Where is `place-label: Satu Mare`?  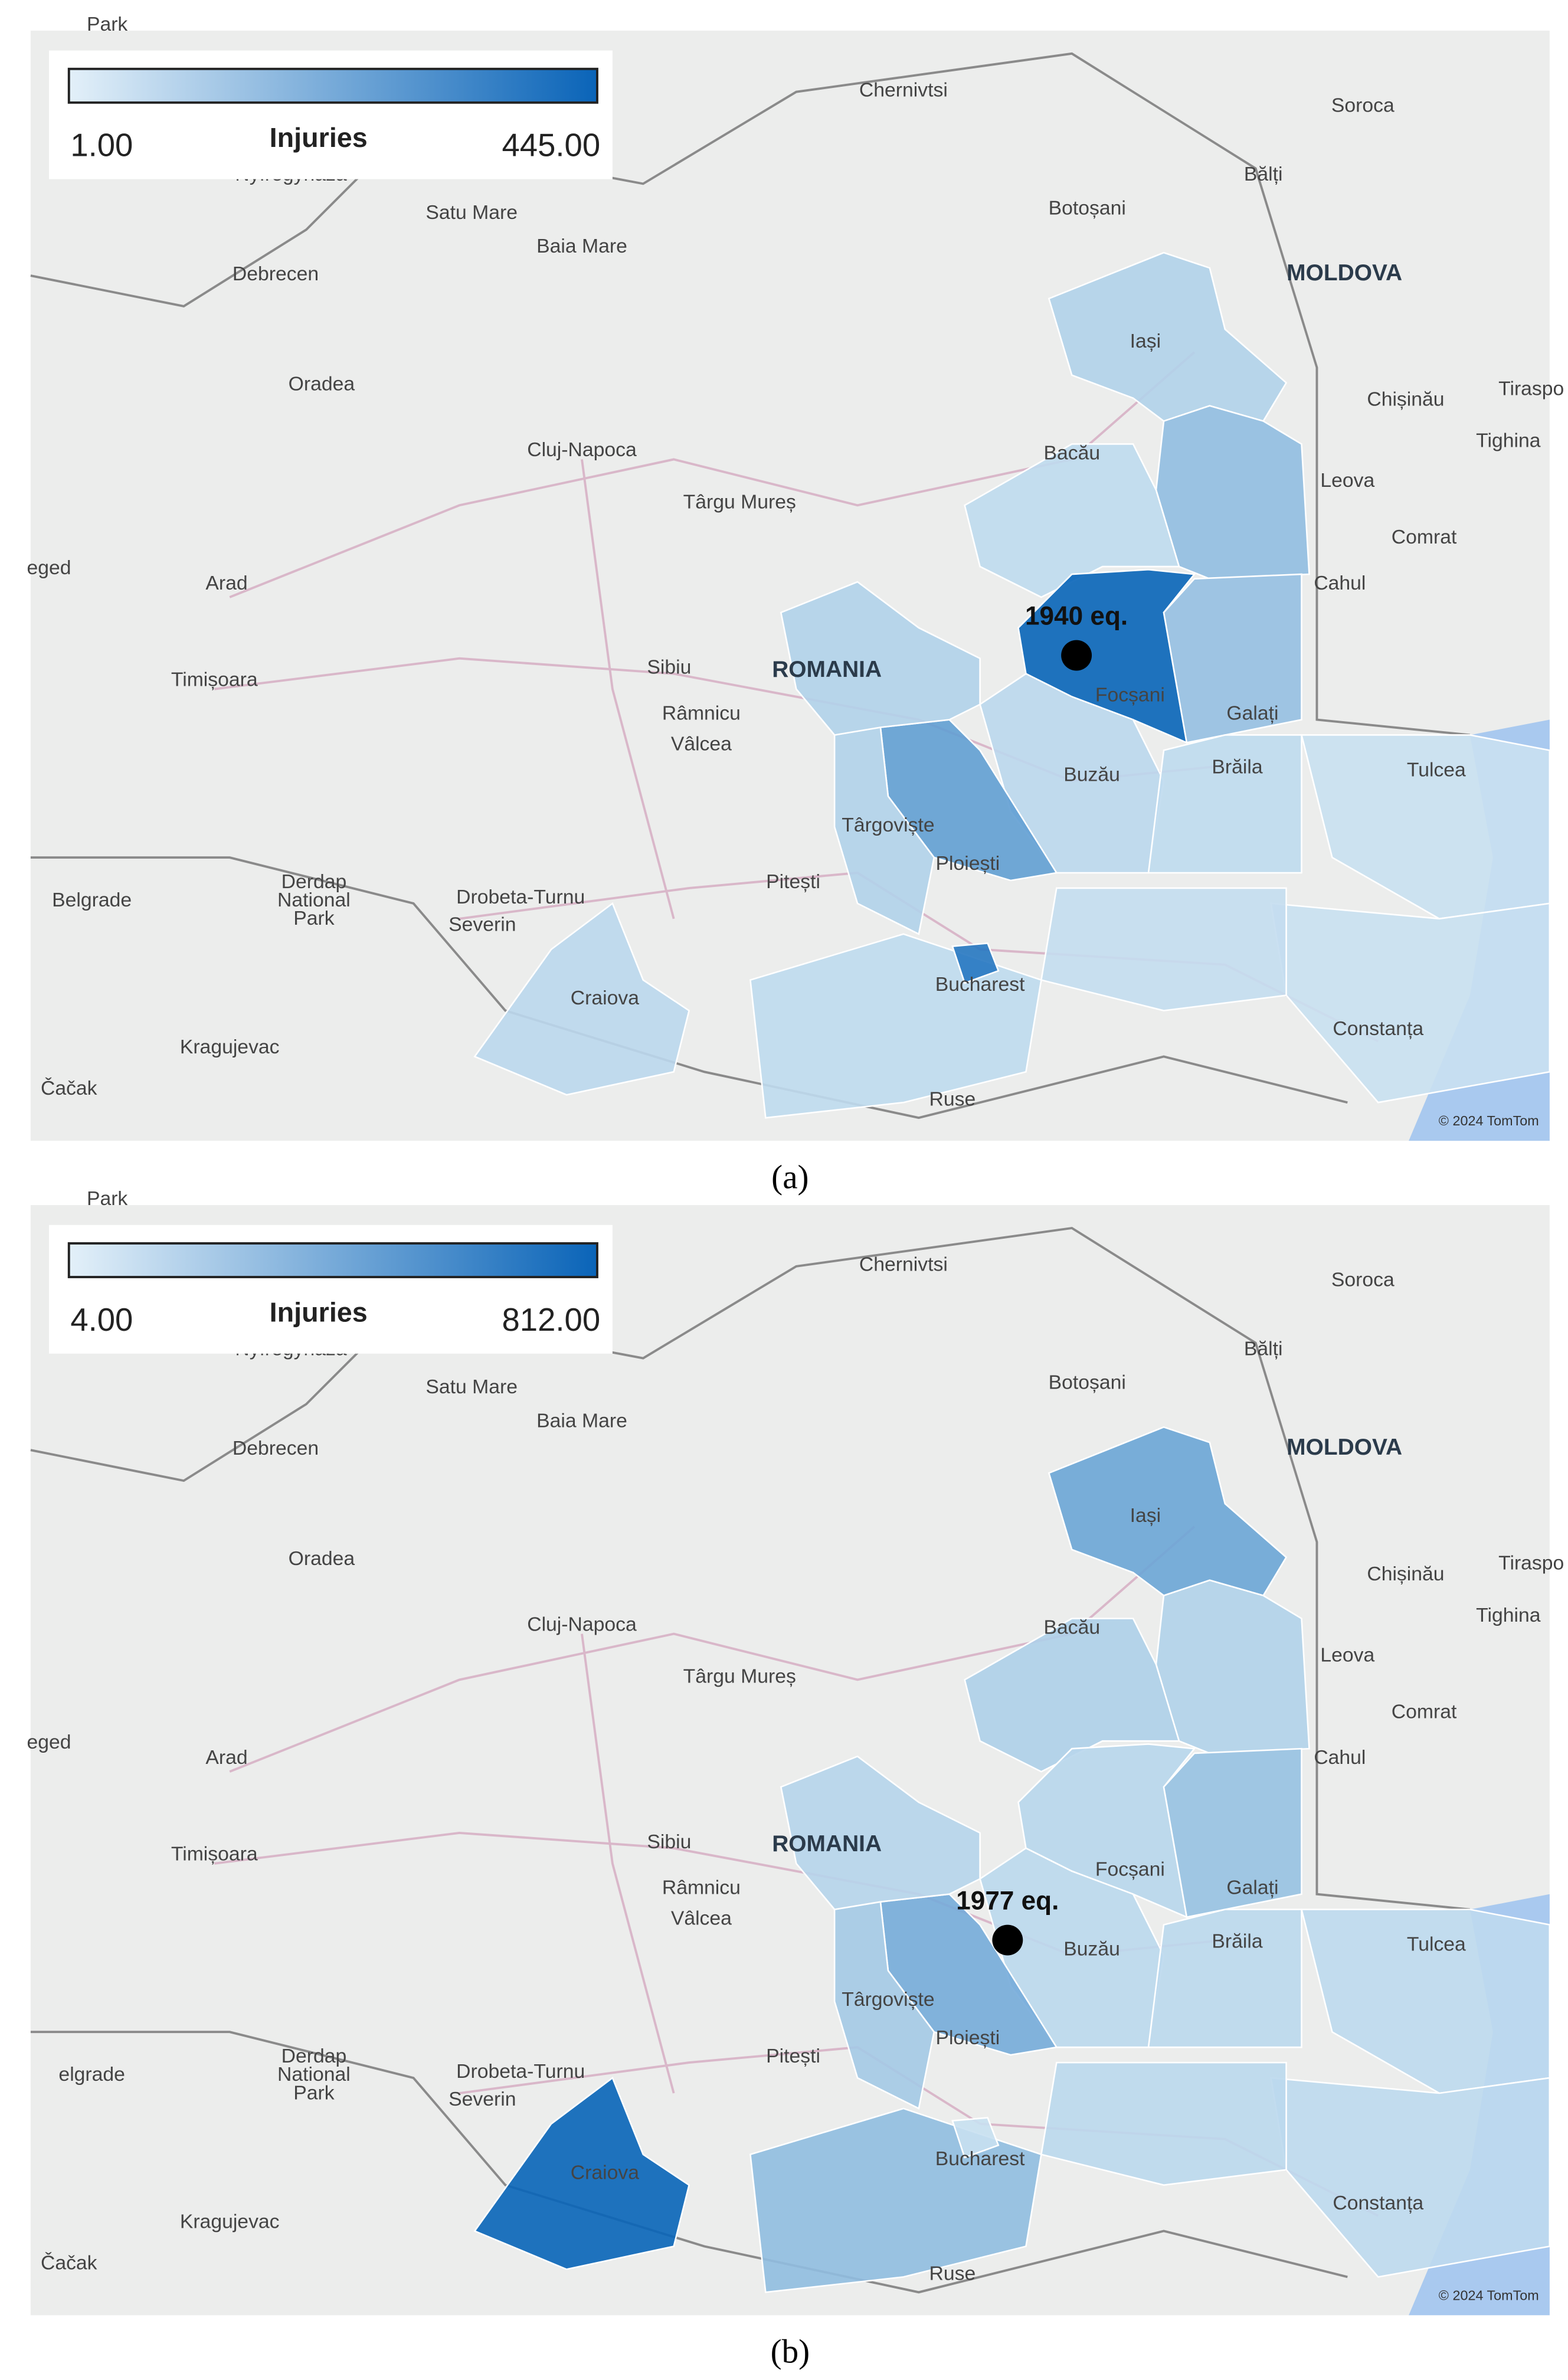 place-label: Satu Mare is located at coordinates (471, 213).